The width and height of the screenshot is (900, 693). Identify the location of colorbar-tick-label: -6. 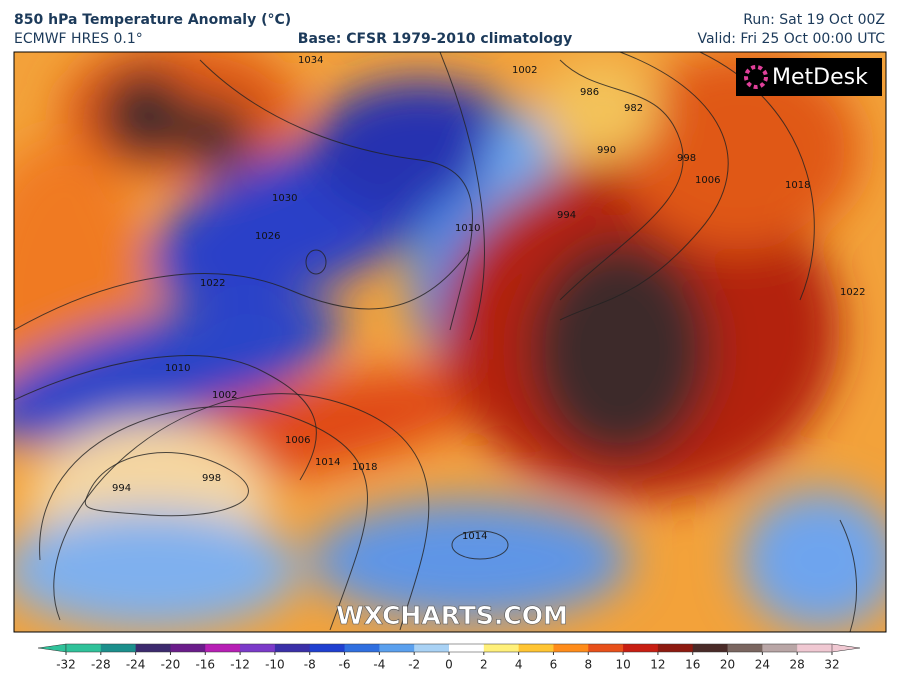
(345, 665).